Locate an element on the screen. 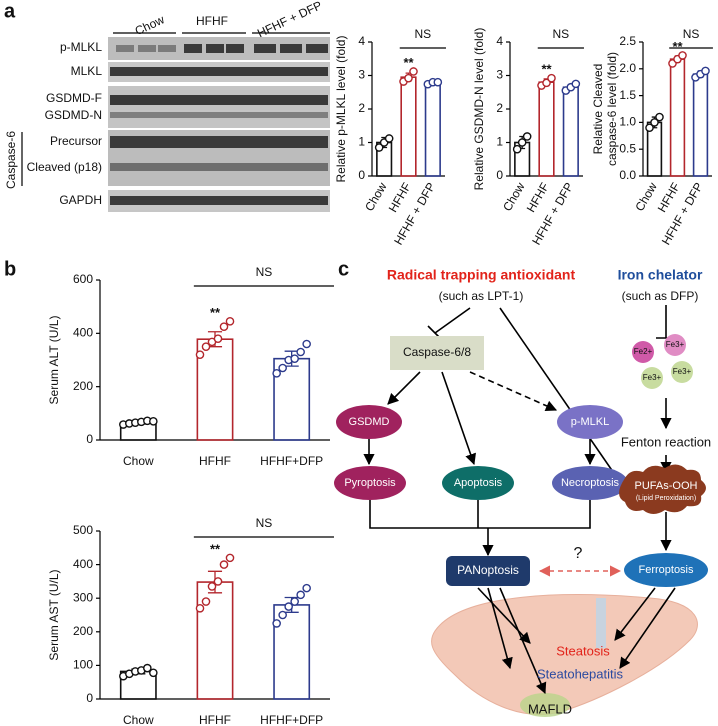 Image resolution: width=718 pixels, height=726 pixels. node-label: Caspase-6/8 is located at coordinates (437, 352).